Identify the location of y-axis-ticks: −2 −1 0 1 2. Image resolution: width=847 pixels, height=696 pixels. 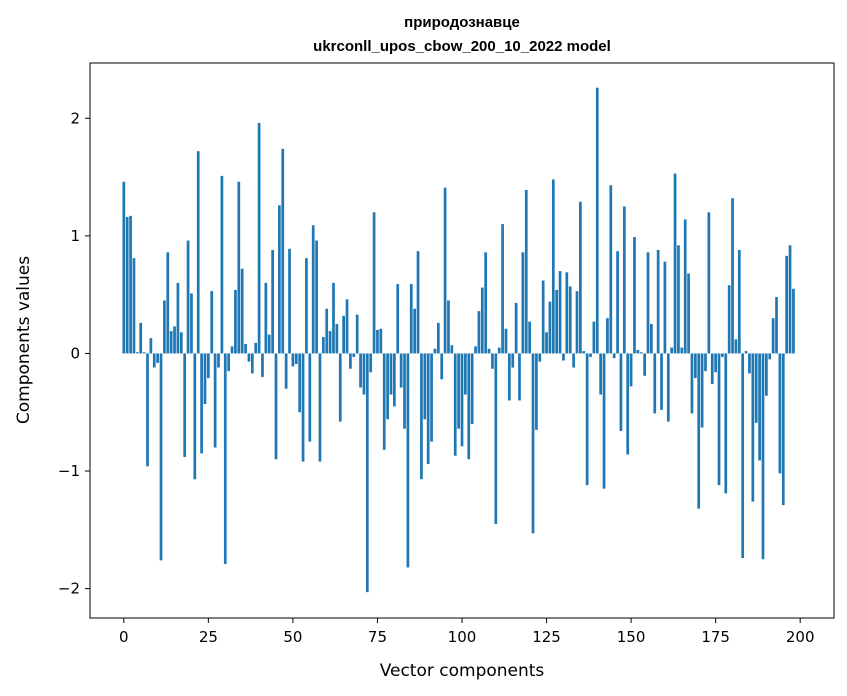
(74, 353).